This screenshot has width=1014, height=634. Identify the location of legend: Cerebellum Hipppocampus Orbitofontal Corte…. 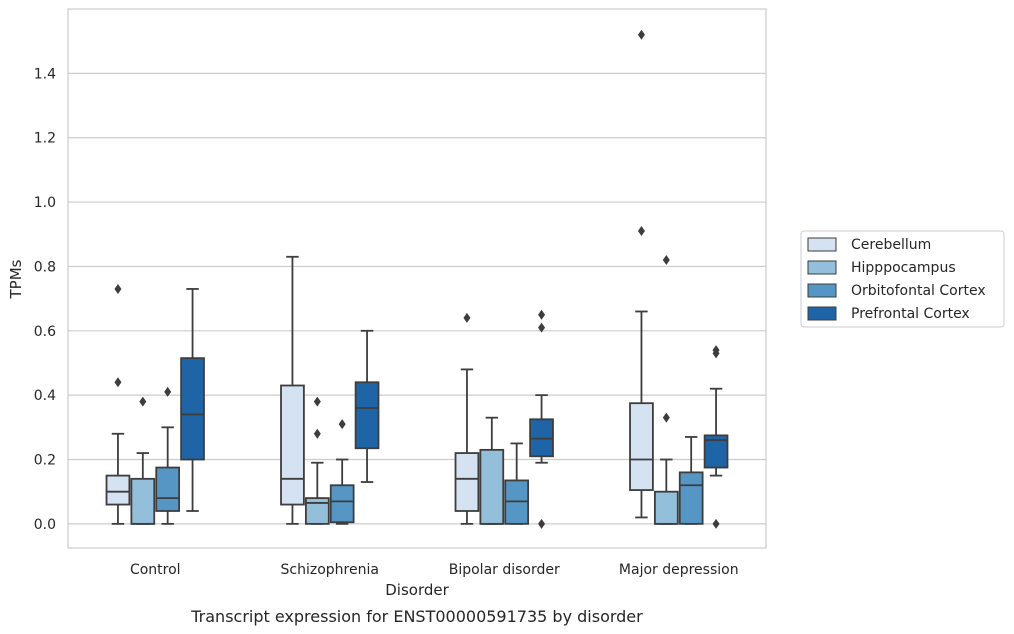
(902, 279).